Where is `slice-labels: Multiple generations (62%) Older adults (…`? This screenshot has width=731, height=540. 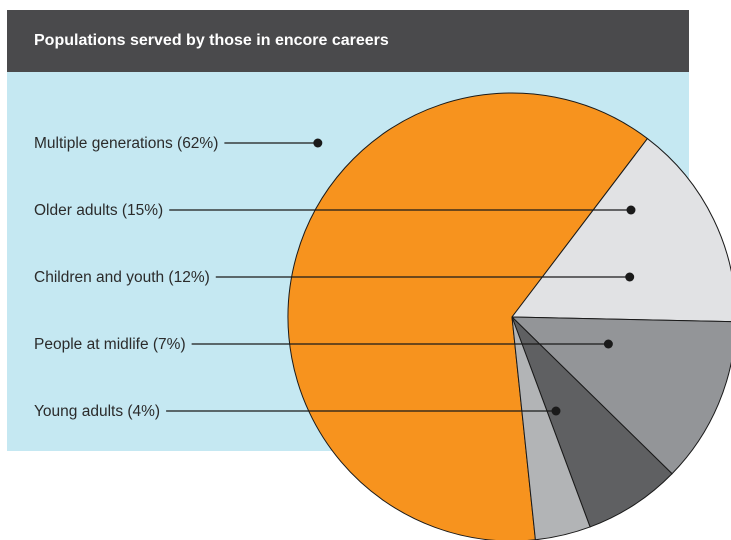 slice-labels: Multiple generations (62%) Older adults (… is located at coordinates (126, 277).